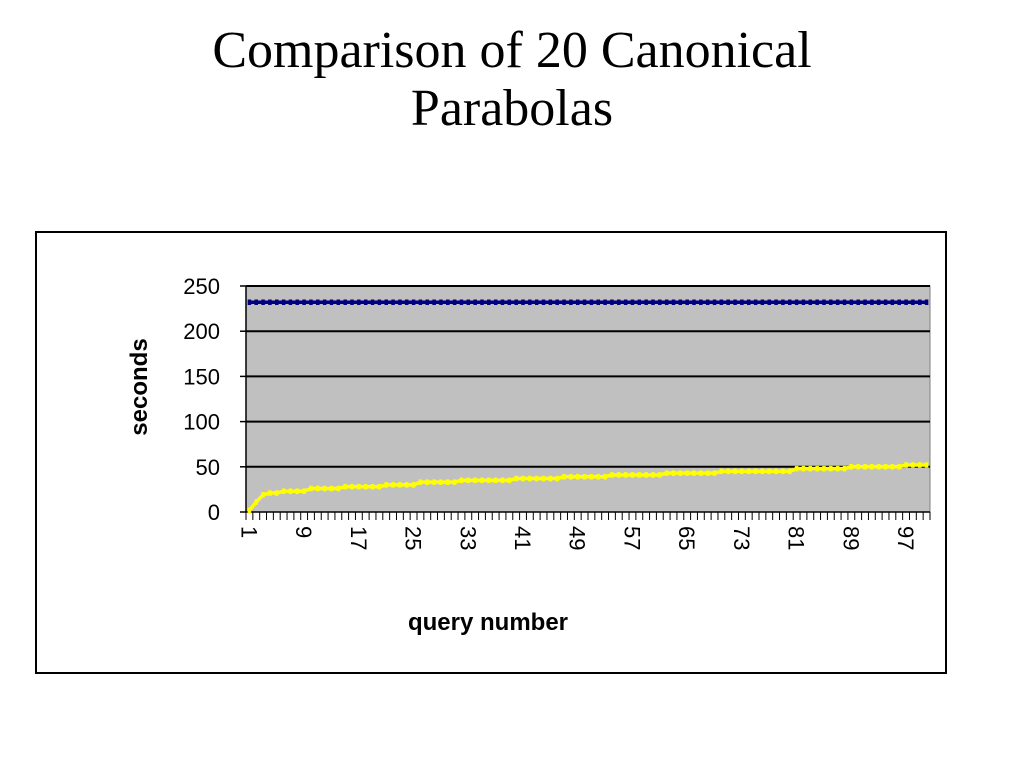 This screenshot has height=768, width=1024. Describe the element at coordinates (303, 532) in the screenshot. I see `x-tick-label: 9` at that location.